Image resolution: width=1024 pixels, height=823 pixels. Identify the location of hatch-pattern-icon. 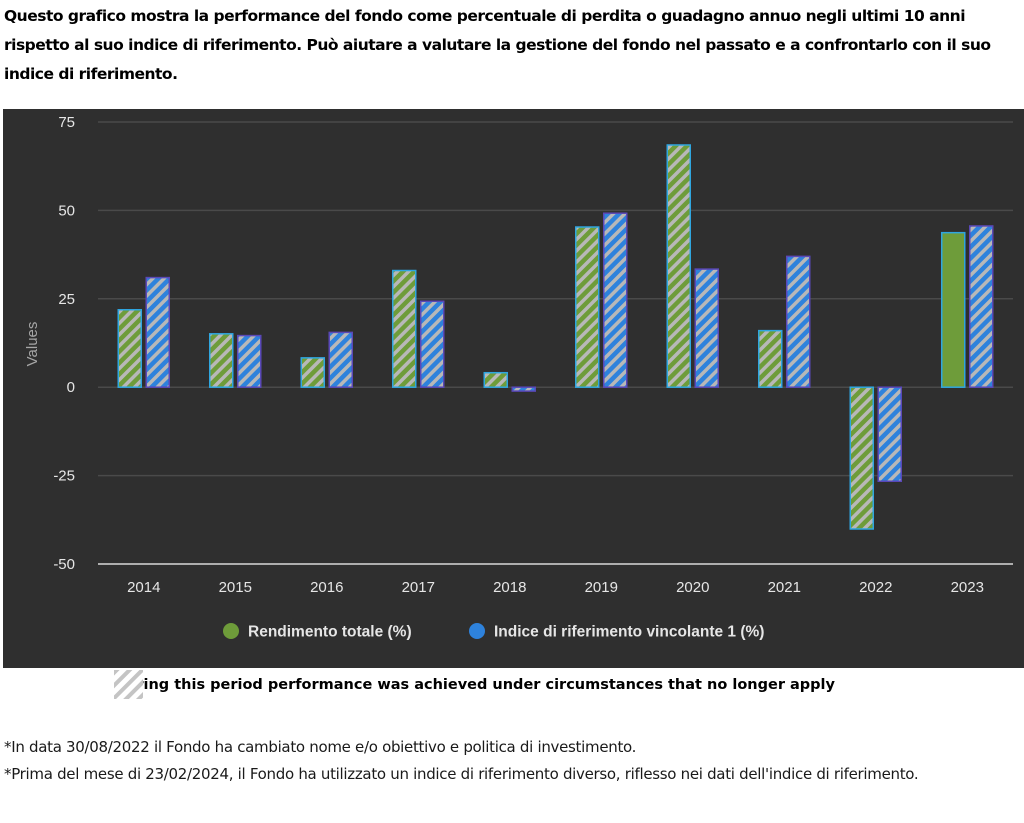
(128, 684).